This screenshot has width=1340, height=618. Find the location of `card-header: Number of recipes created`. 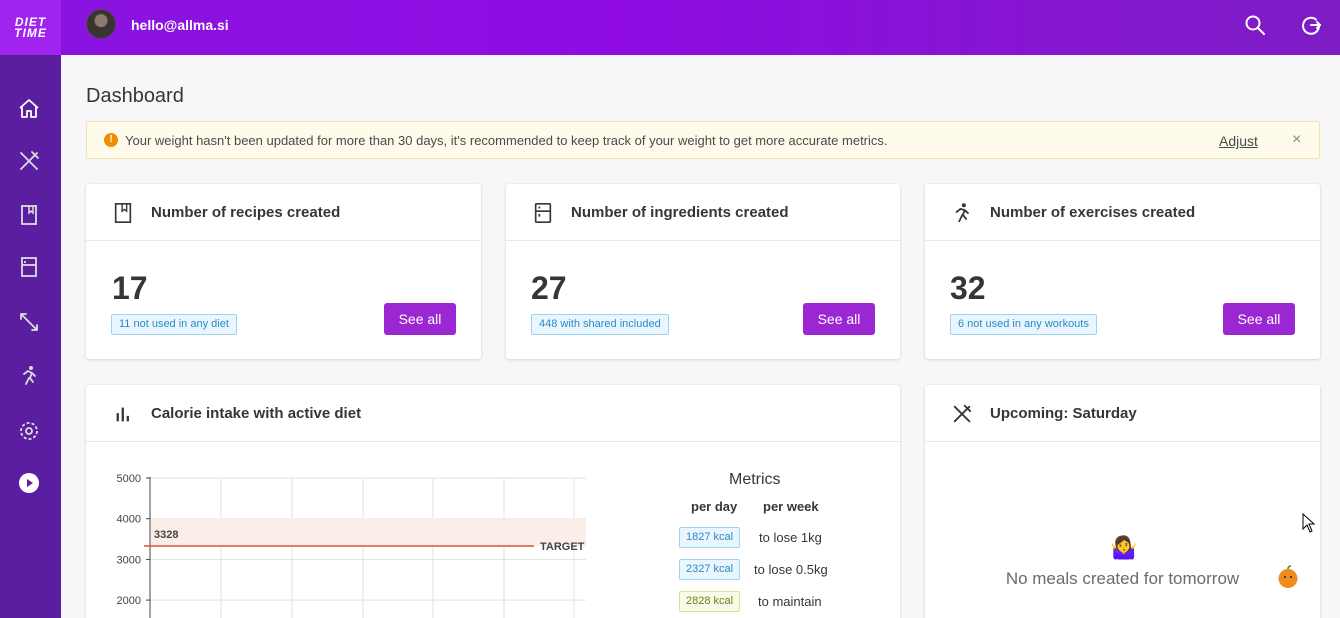

card-header: Number of recipes created is located at coordinates (283, 212).